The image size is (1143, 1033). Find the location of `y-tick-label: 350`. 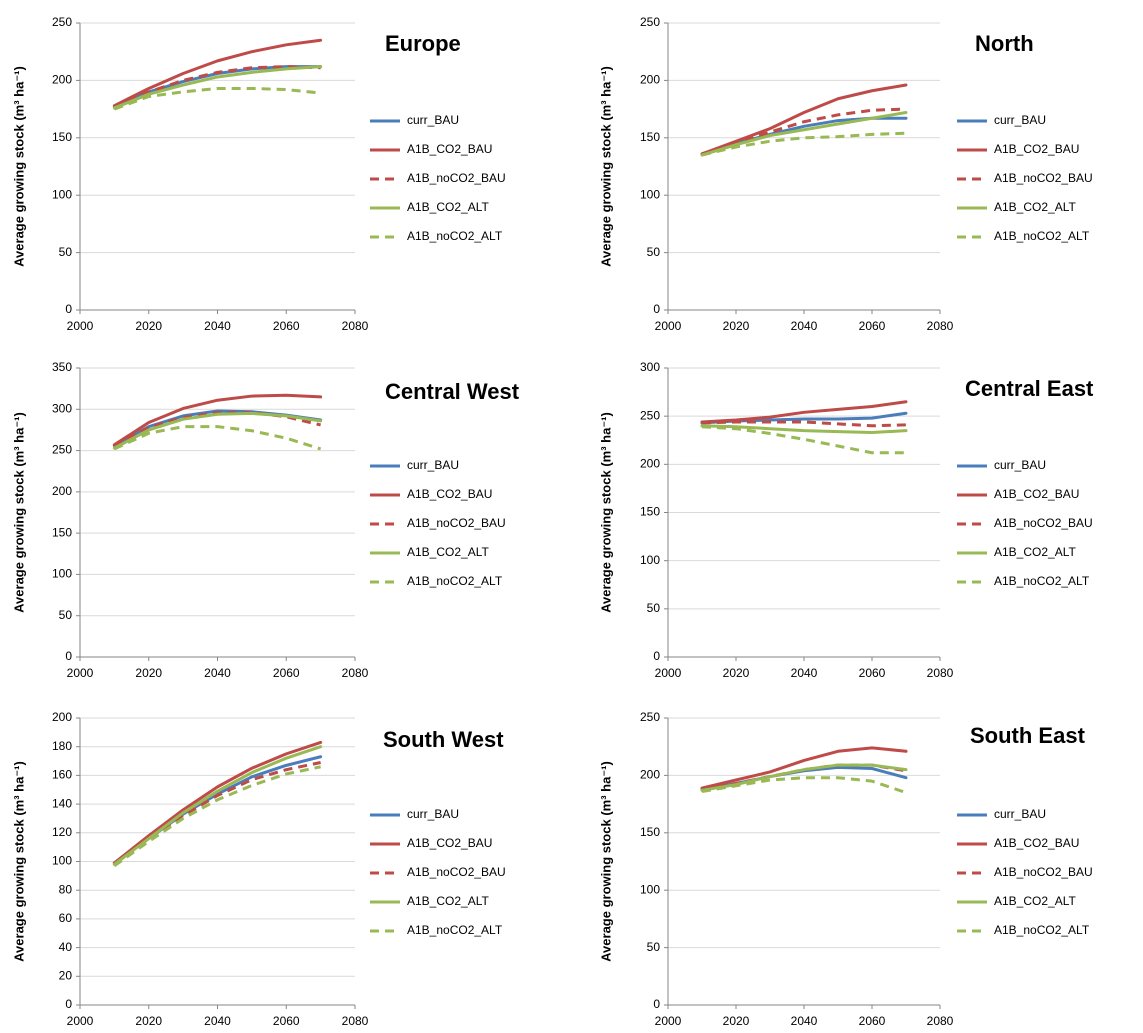

y-tick-label: 350 is located at coordinates (62, 367).